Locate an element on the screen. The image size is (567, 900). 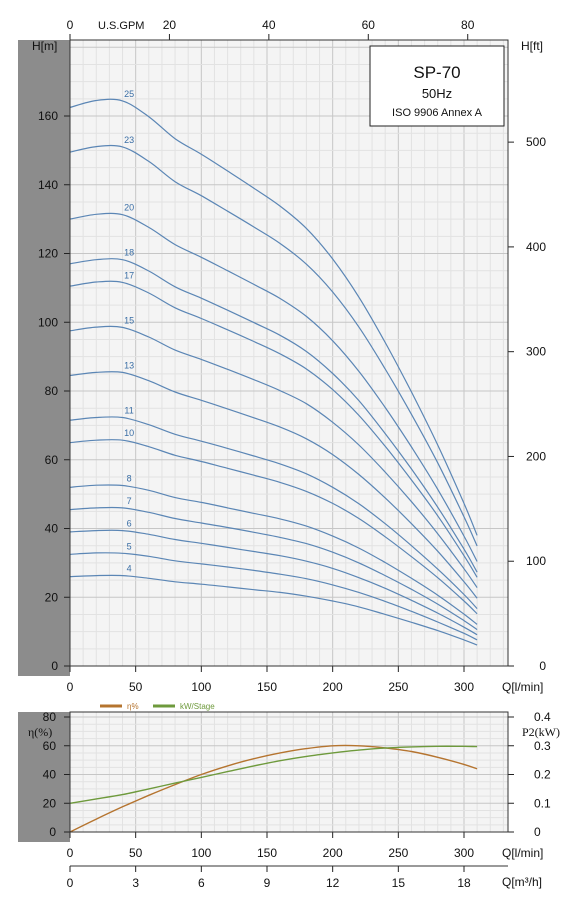
curve-label-15: 15 is located at coordinates (129, 320).